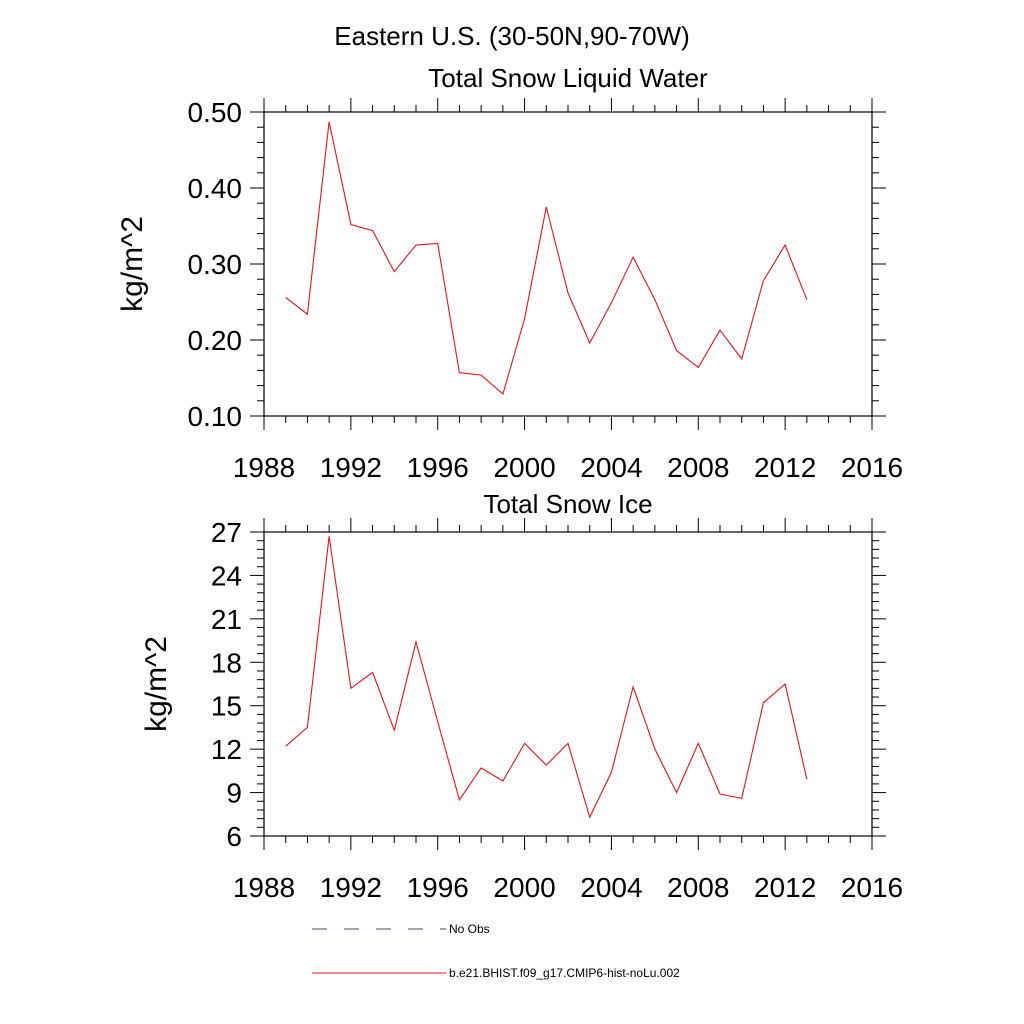  Describe the element at coordinates (226, 706) in the screenshot. I see `y-tick-label: 15` at that location.